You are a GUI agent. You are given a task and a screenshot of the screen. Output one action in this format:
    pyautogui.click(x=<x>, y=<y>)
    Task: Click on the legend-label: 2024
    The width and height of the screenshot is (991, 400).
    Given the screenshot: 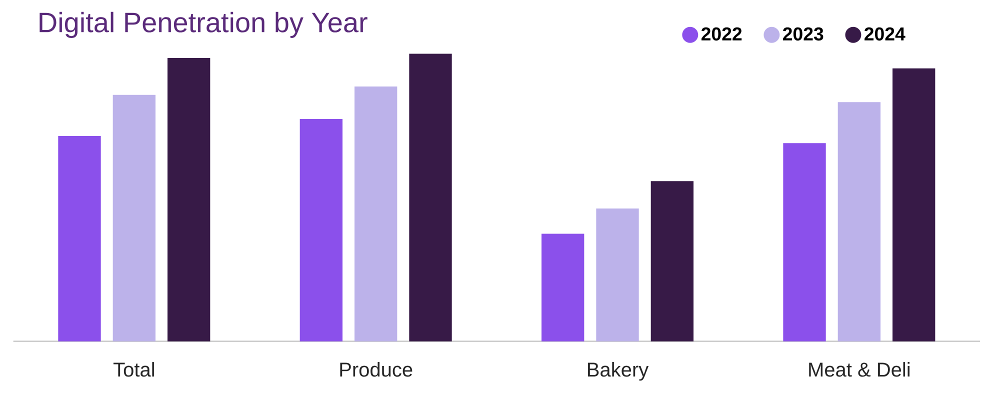 What is the action you would take?
    pyautogui.click(x=885, y=34)
    